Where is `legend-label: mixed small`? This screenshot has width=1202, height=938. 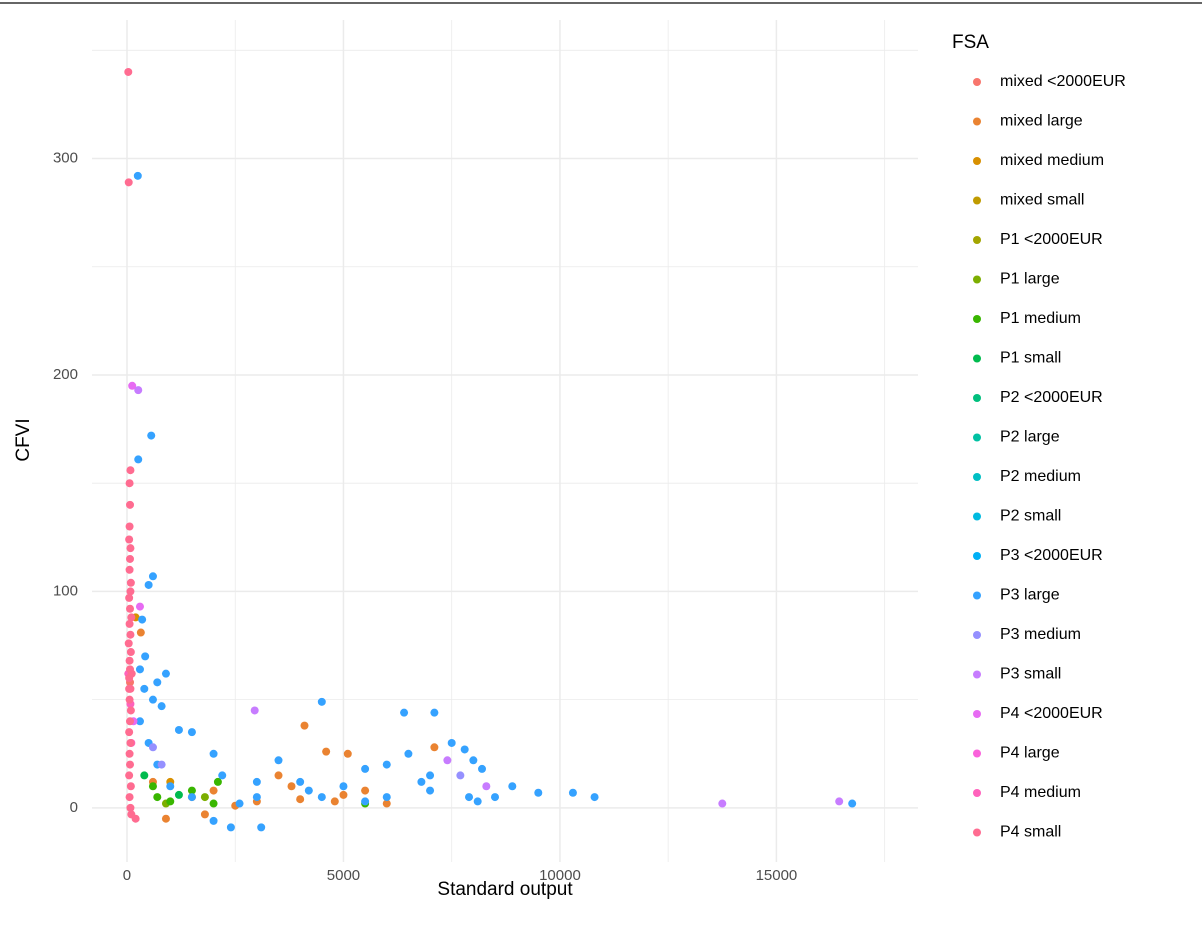 legend-label: mixed small is located at coordinates (1042, 200).